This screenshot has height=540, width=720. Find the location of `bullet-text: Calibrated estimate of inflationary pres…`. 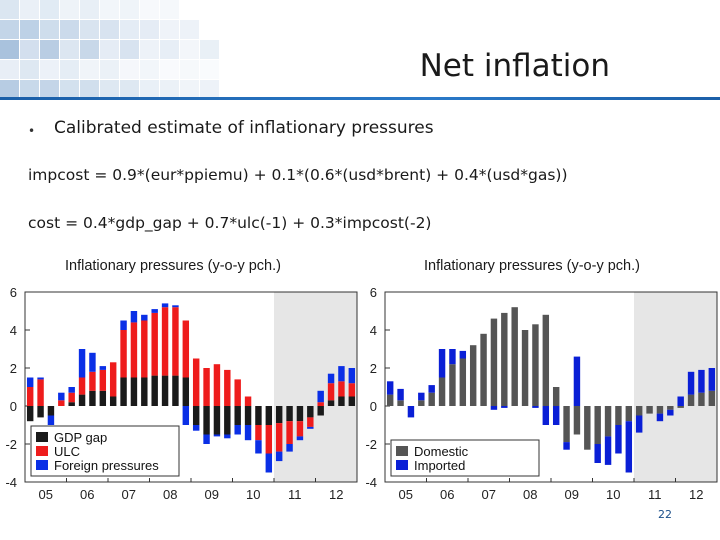

bullet-text: Calibrated estimate of inflationary pres… is located at coordinates (244, 128).